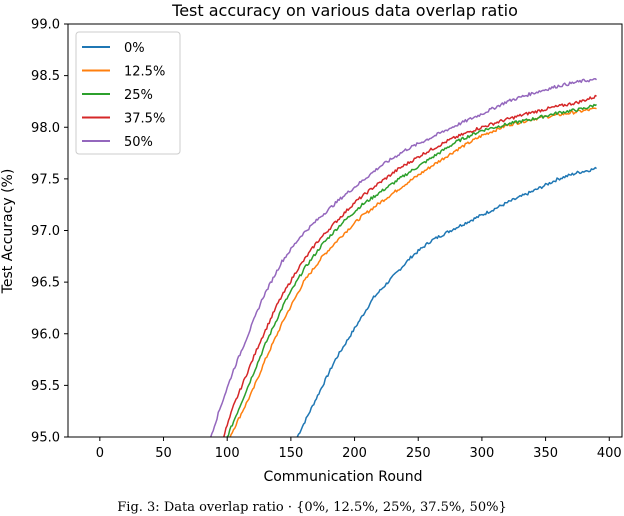 This screenshot has width=624, height=516. Describe the element at coordinates (45, 128) in the screenshot. I see `y-tick-label: 98.0` at that location.